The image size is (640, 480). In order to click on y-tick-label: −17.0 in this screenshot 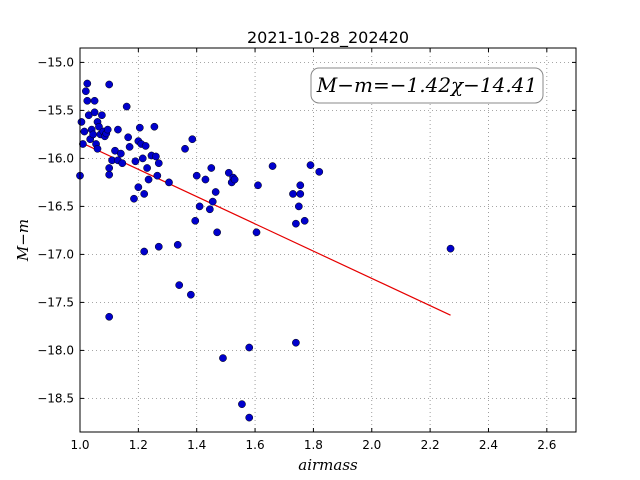, I will do `click(55, 254)`.